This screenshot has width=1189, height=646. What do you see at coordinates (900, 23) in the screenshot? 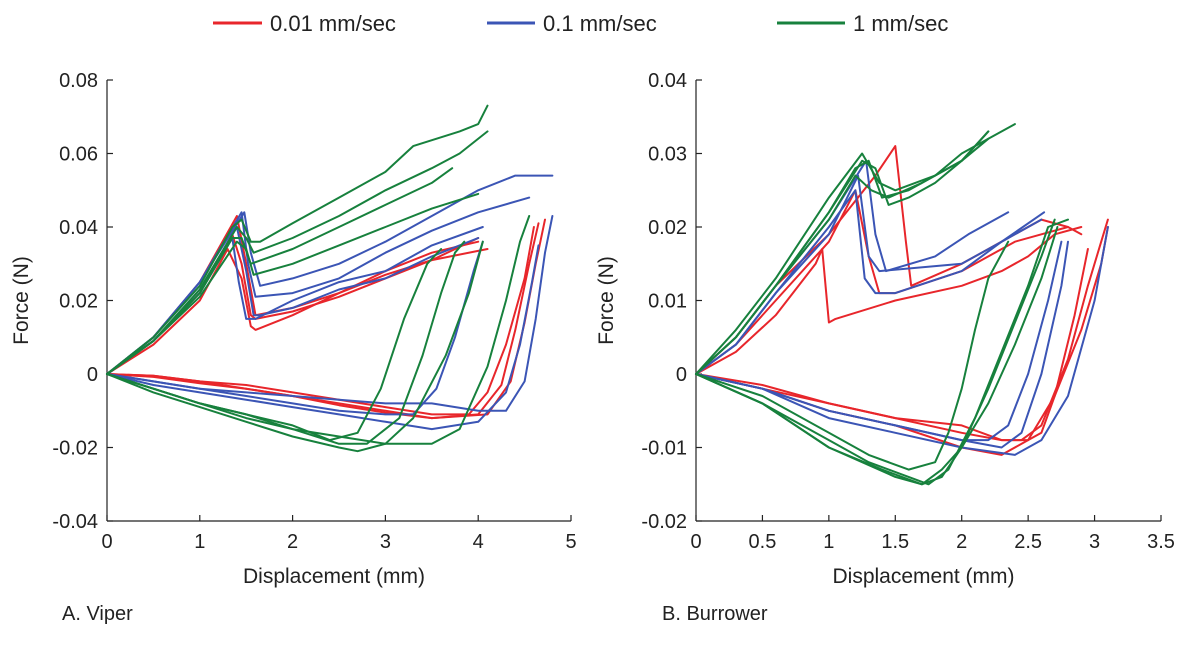
I see `legend-label-2: 1 mm/sec` at bounding box center [900, 23].